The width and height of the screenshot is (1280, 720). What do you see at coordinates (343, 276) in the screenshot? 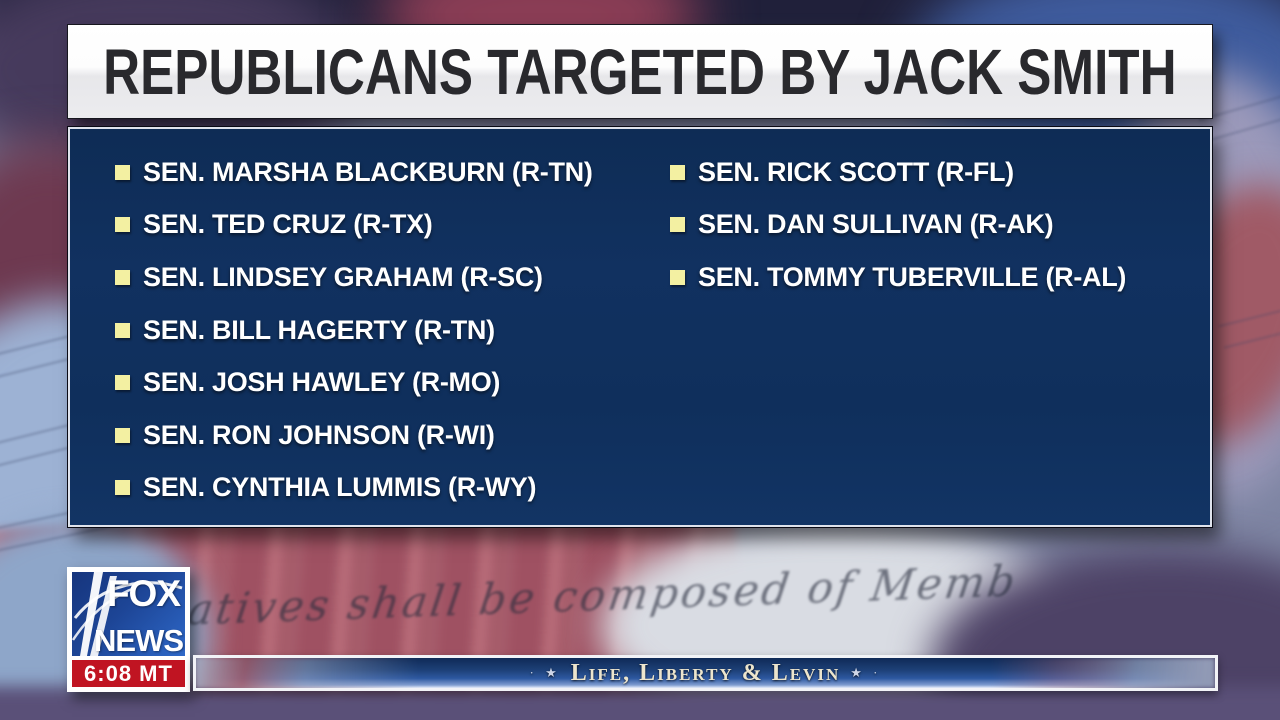
I see `senator-name: SEN. LINDSEY GRAHAM (R-SC)` at bounding box center [343, 276].